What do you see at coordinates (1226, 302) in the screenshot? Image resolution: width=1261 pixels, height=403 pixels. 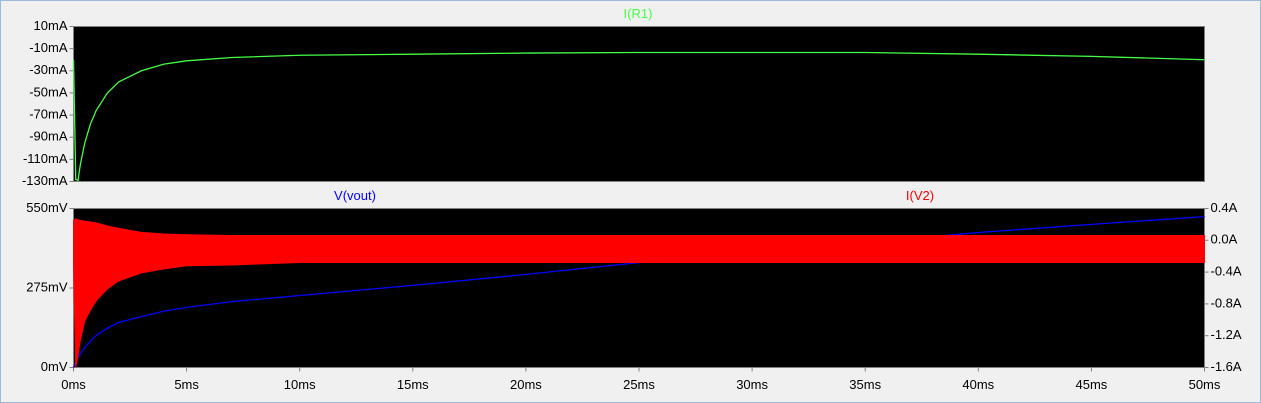 I see `y2-tick-label: -0.8A` at bounding box center [1226, 302].